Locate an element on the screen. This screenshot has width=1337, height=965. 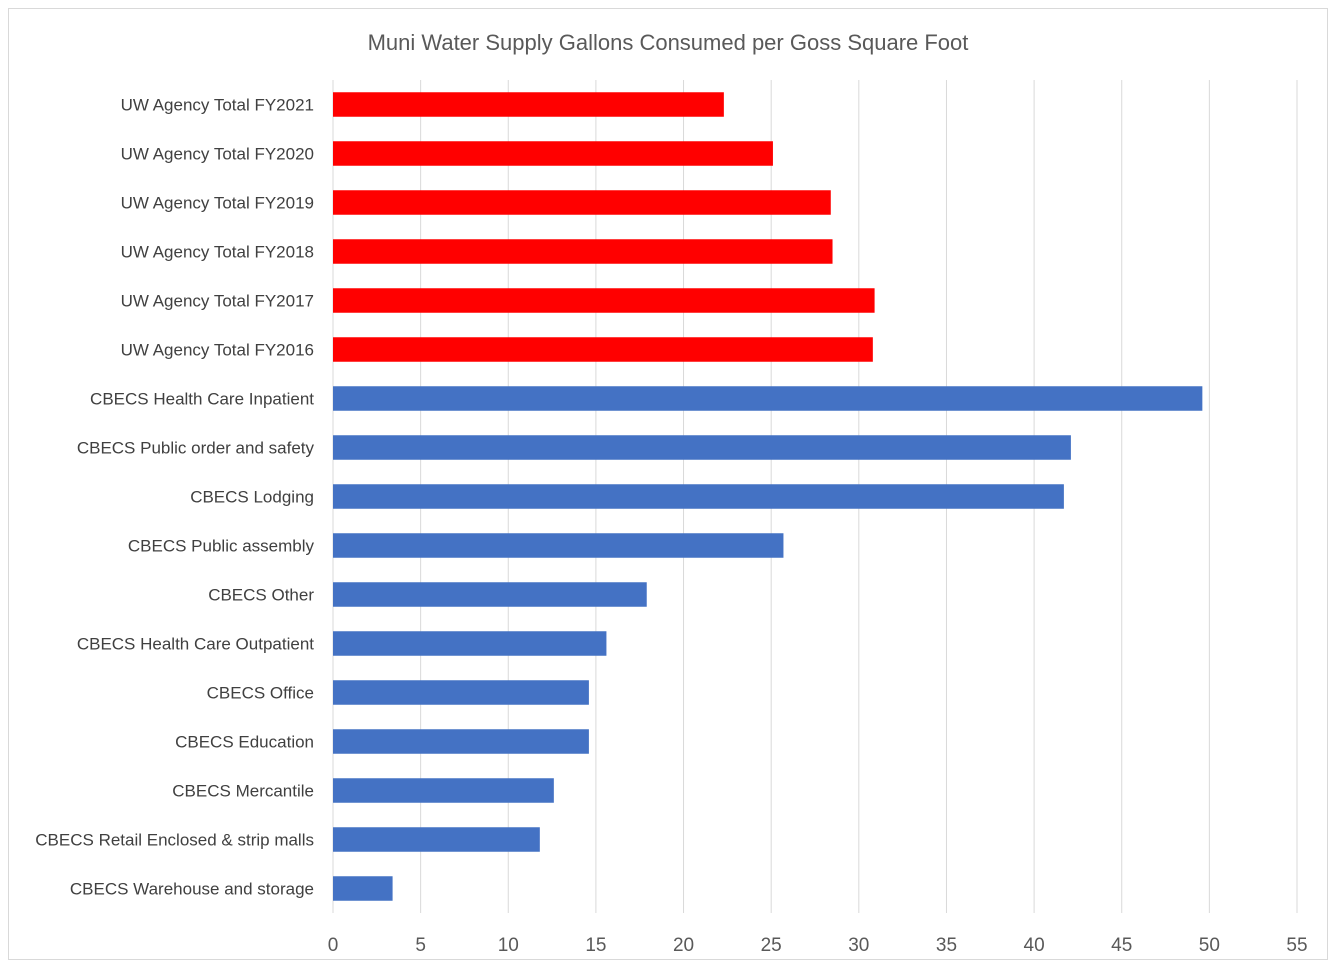
category-label: CBECS Public assembly is located at coordinates (221, 546).